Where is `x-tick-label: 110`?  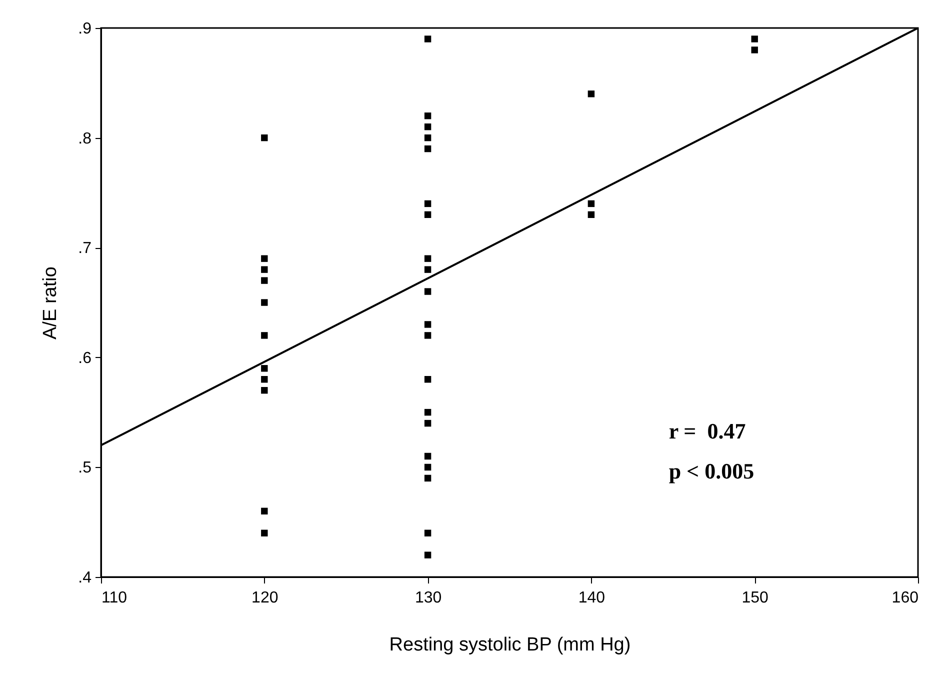
x-tick-label: 110 is located at coordinates (115, 598).